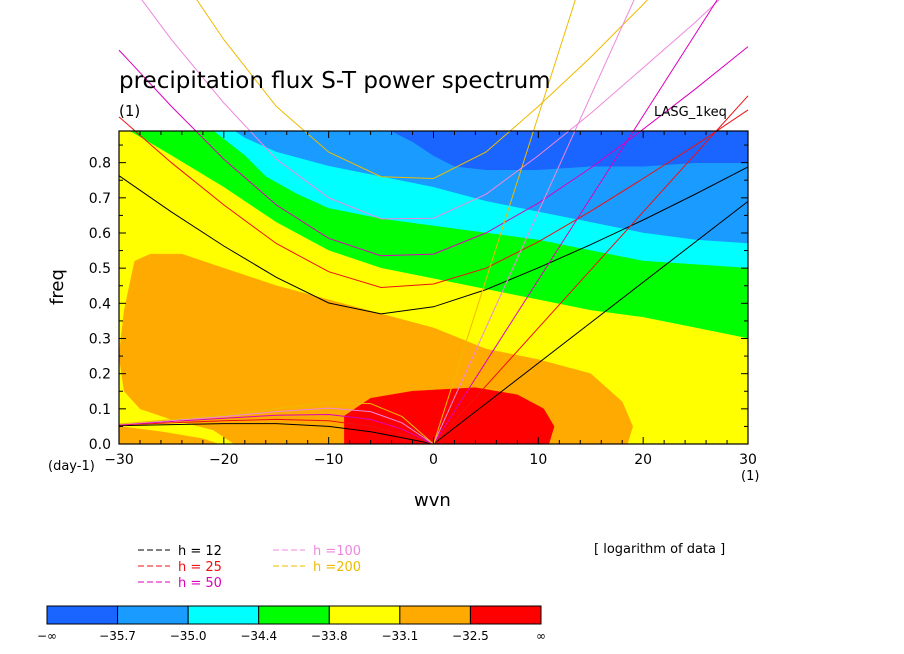  What do you see at coordinates (100, 410) in the screenshot?
I see `y-tick-label: 0.1` at bounding box center [100, 410].